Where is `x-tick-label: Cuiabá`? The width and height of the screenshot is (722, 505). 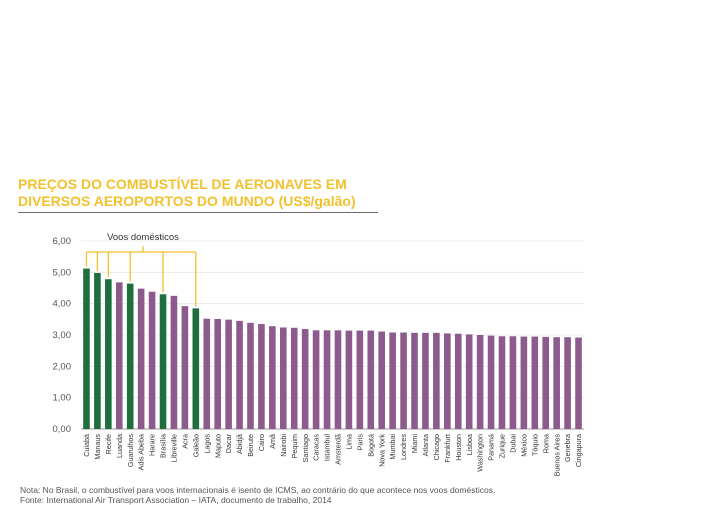 x-tick-label: Cuiabá is located at coordinates (86, 445).